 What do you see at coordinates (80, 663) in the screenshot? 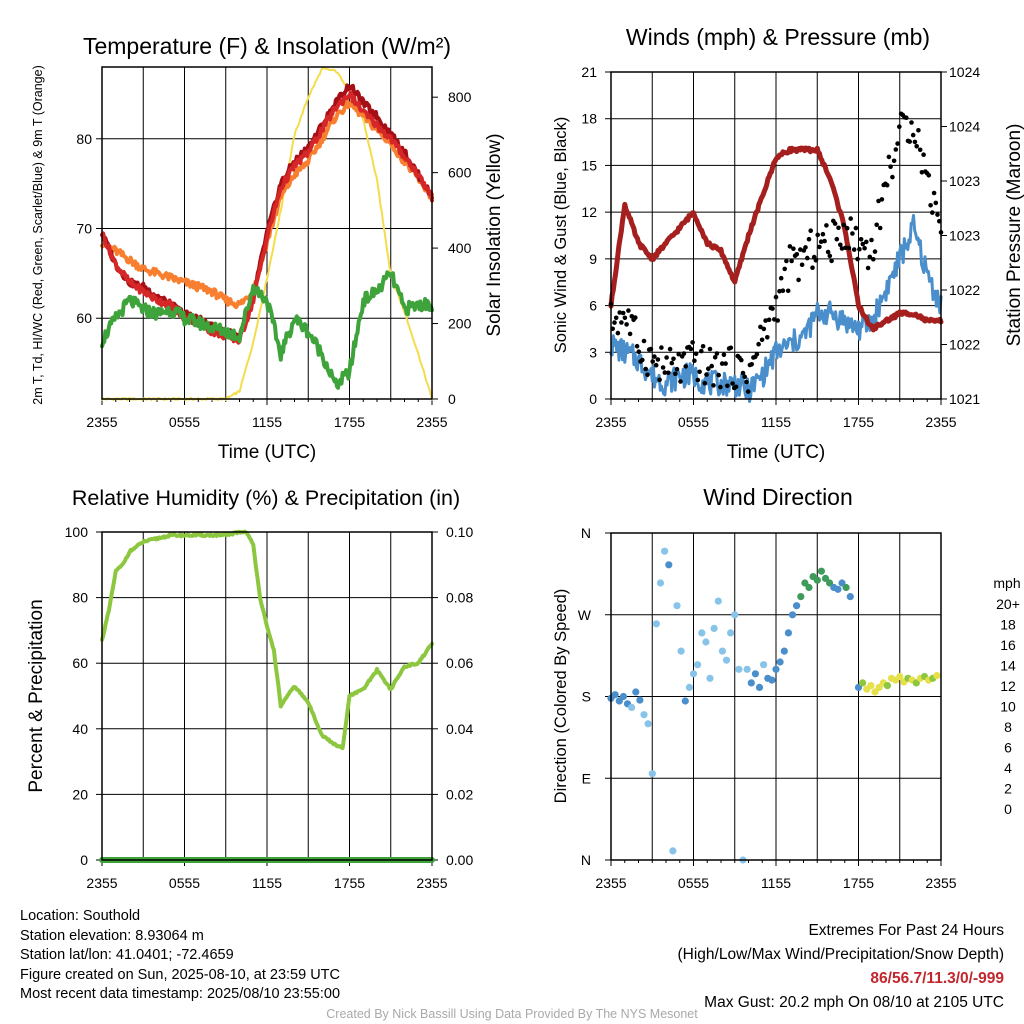
I see `rh-ytick-label-3: 60` at bounding box center [80, 663].